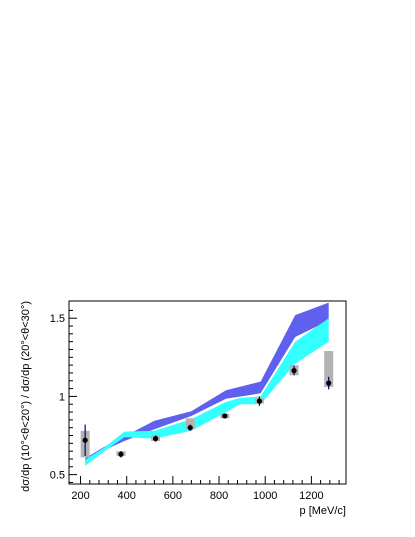  Describe the element at coordinates (26, 396) in the screenshot. I see `y-axis-title: dσ/dp (10°<θ<20°) / dσ/dp (20°<θ<30°)` at that location.